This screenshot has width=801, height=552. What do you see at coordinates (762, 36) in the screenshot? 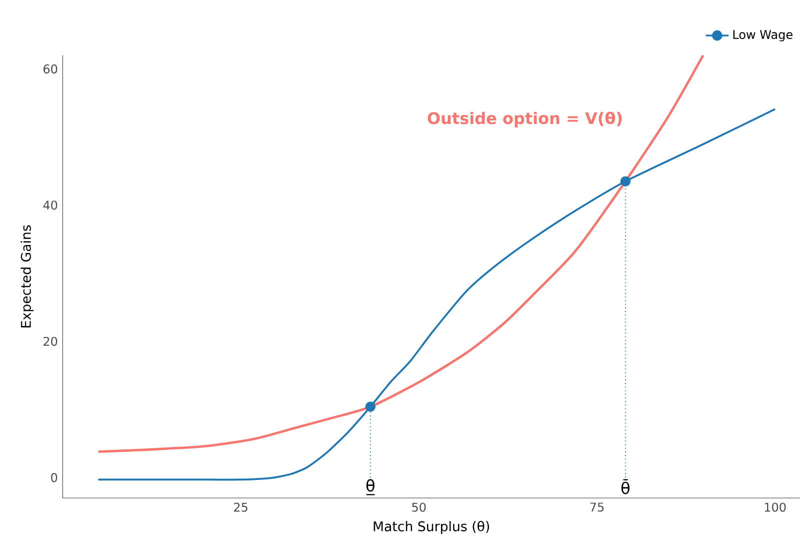
I see `legend-label: Low Wage` at bounding box center [762, 36].